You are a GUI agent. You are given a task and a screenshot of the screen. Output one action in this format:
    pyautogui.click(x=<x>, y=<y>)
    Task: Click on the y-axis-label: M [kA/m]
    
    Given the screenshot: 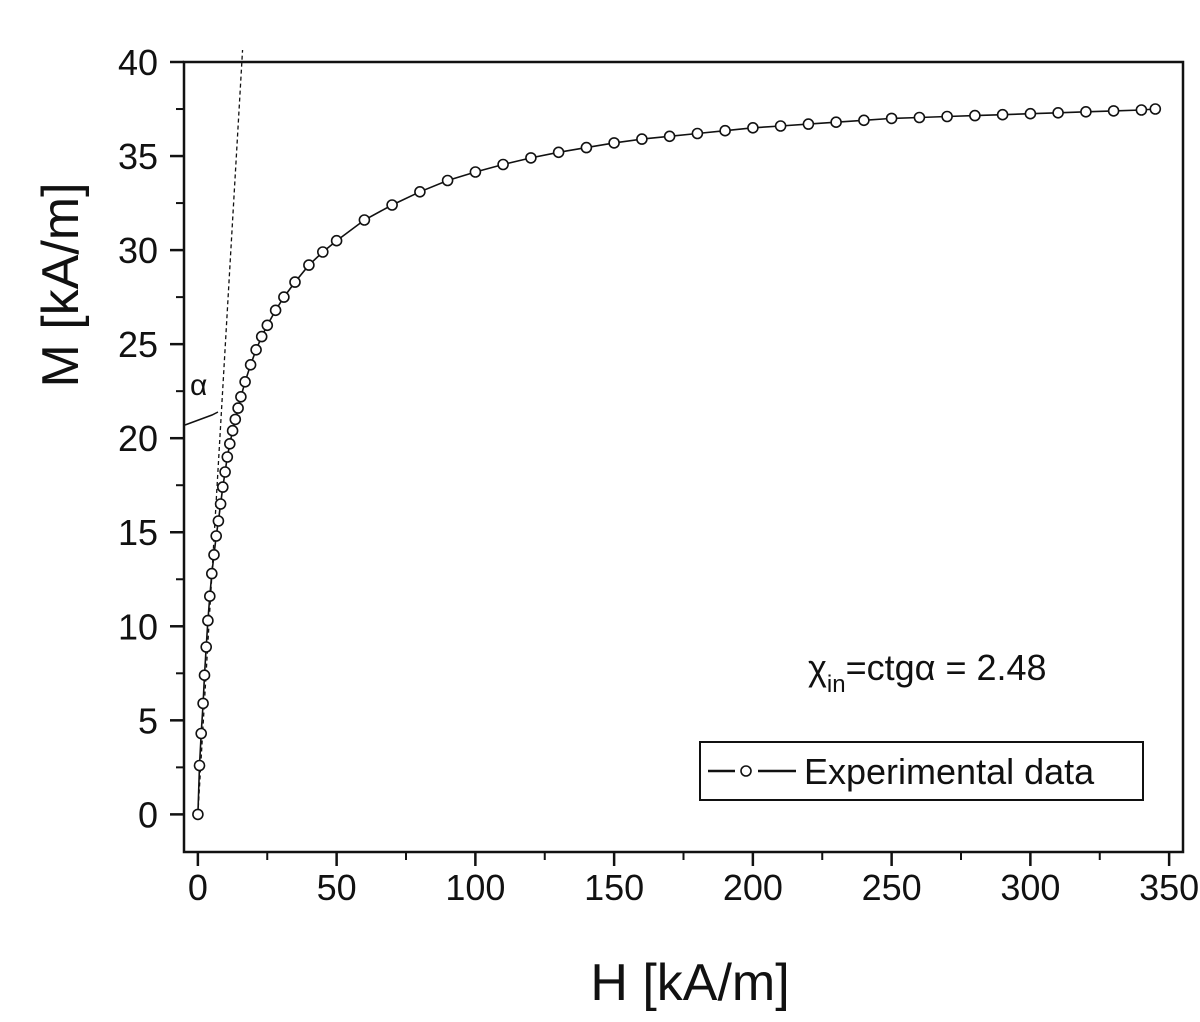 What is the action you would take?
    pyautogui.click(x=61, y=284)
    